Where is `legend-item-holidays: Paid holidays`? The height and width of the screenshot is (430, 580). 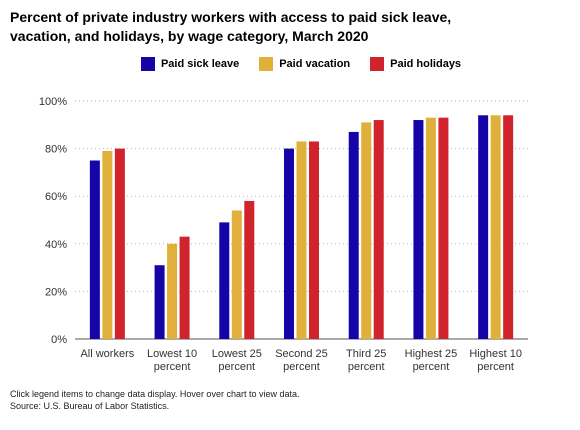 legend-item-holidays: Paid holidays is located at coordinates (415, 64).